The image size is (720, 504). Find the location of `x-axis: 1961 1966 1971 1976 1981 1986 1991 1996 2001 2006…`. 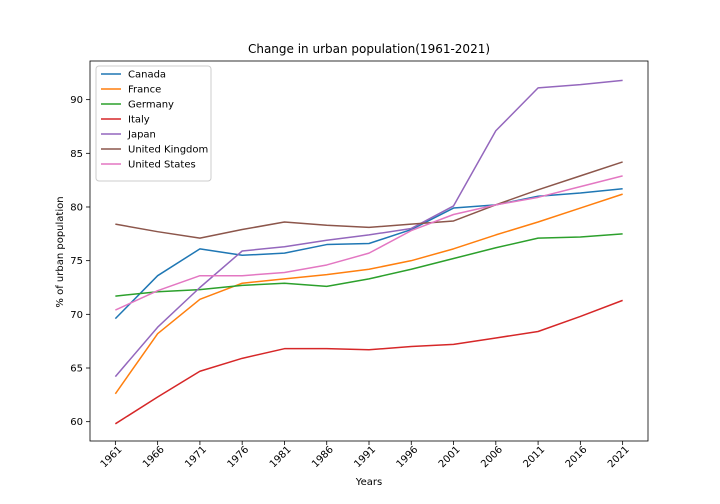

x-axis: 1961 1966 1971 1976 1981 1986 1991 1996 2001 2006… is located at coordinates (365, 455).